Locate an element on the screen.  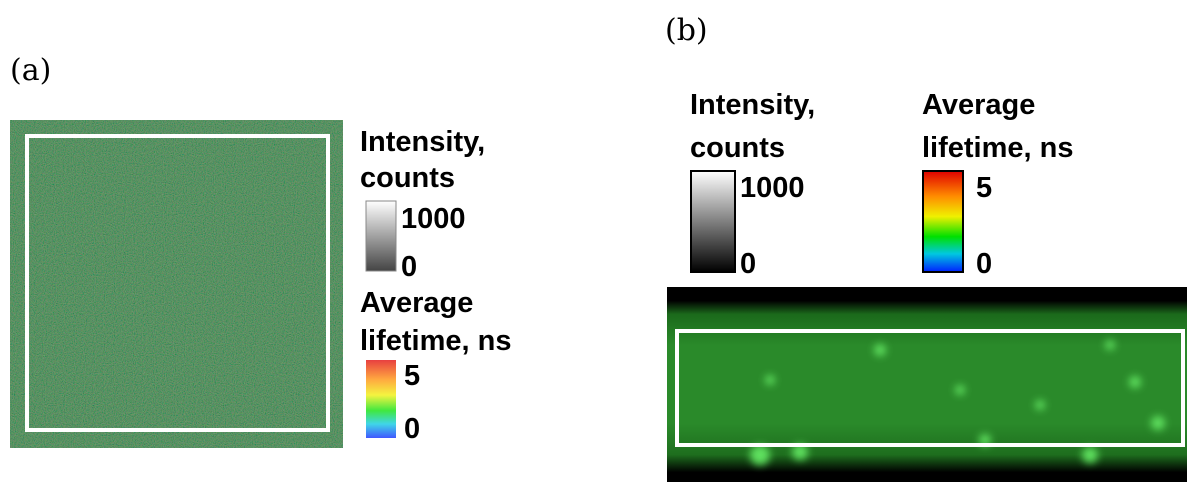
roi is located at coordinates (930, 388).